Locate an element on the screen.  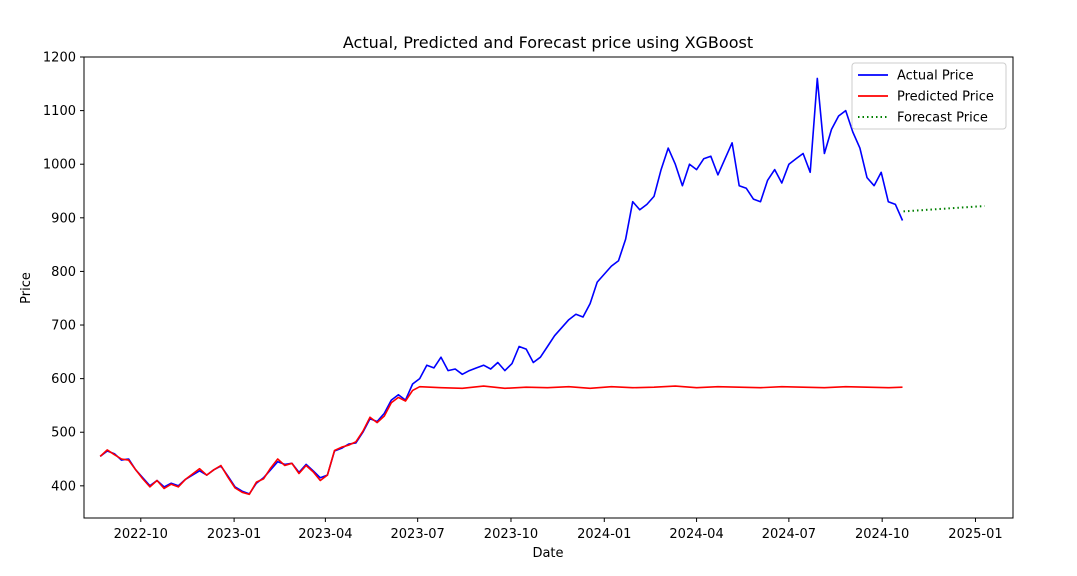
series-line-forecast-price is located at coordinates (944, 209).